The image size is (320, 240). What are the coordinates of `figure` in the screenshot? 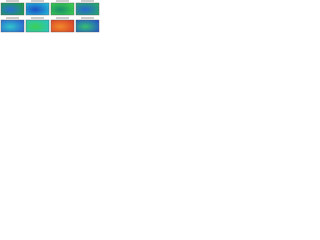 It's located at (50, 17).